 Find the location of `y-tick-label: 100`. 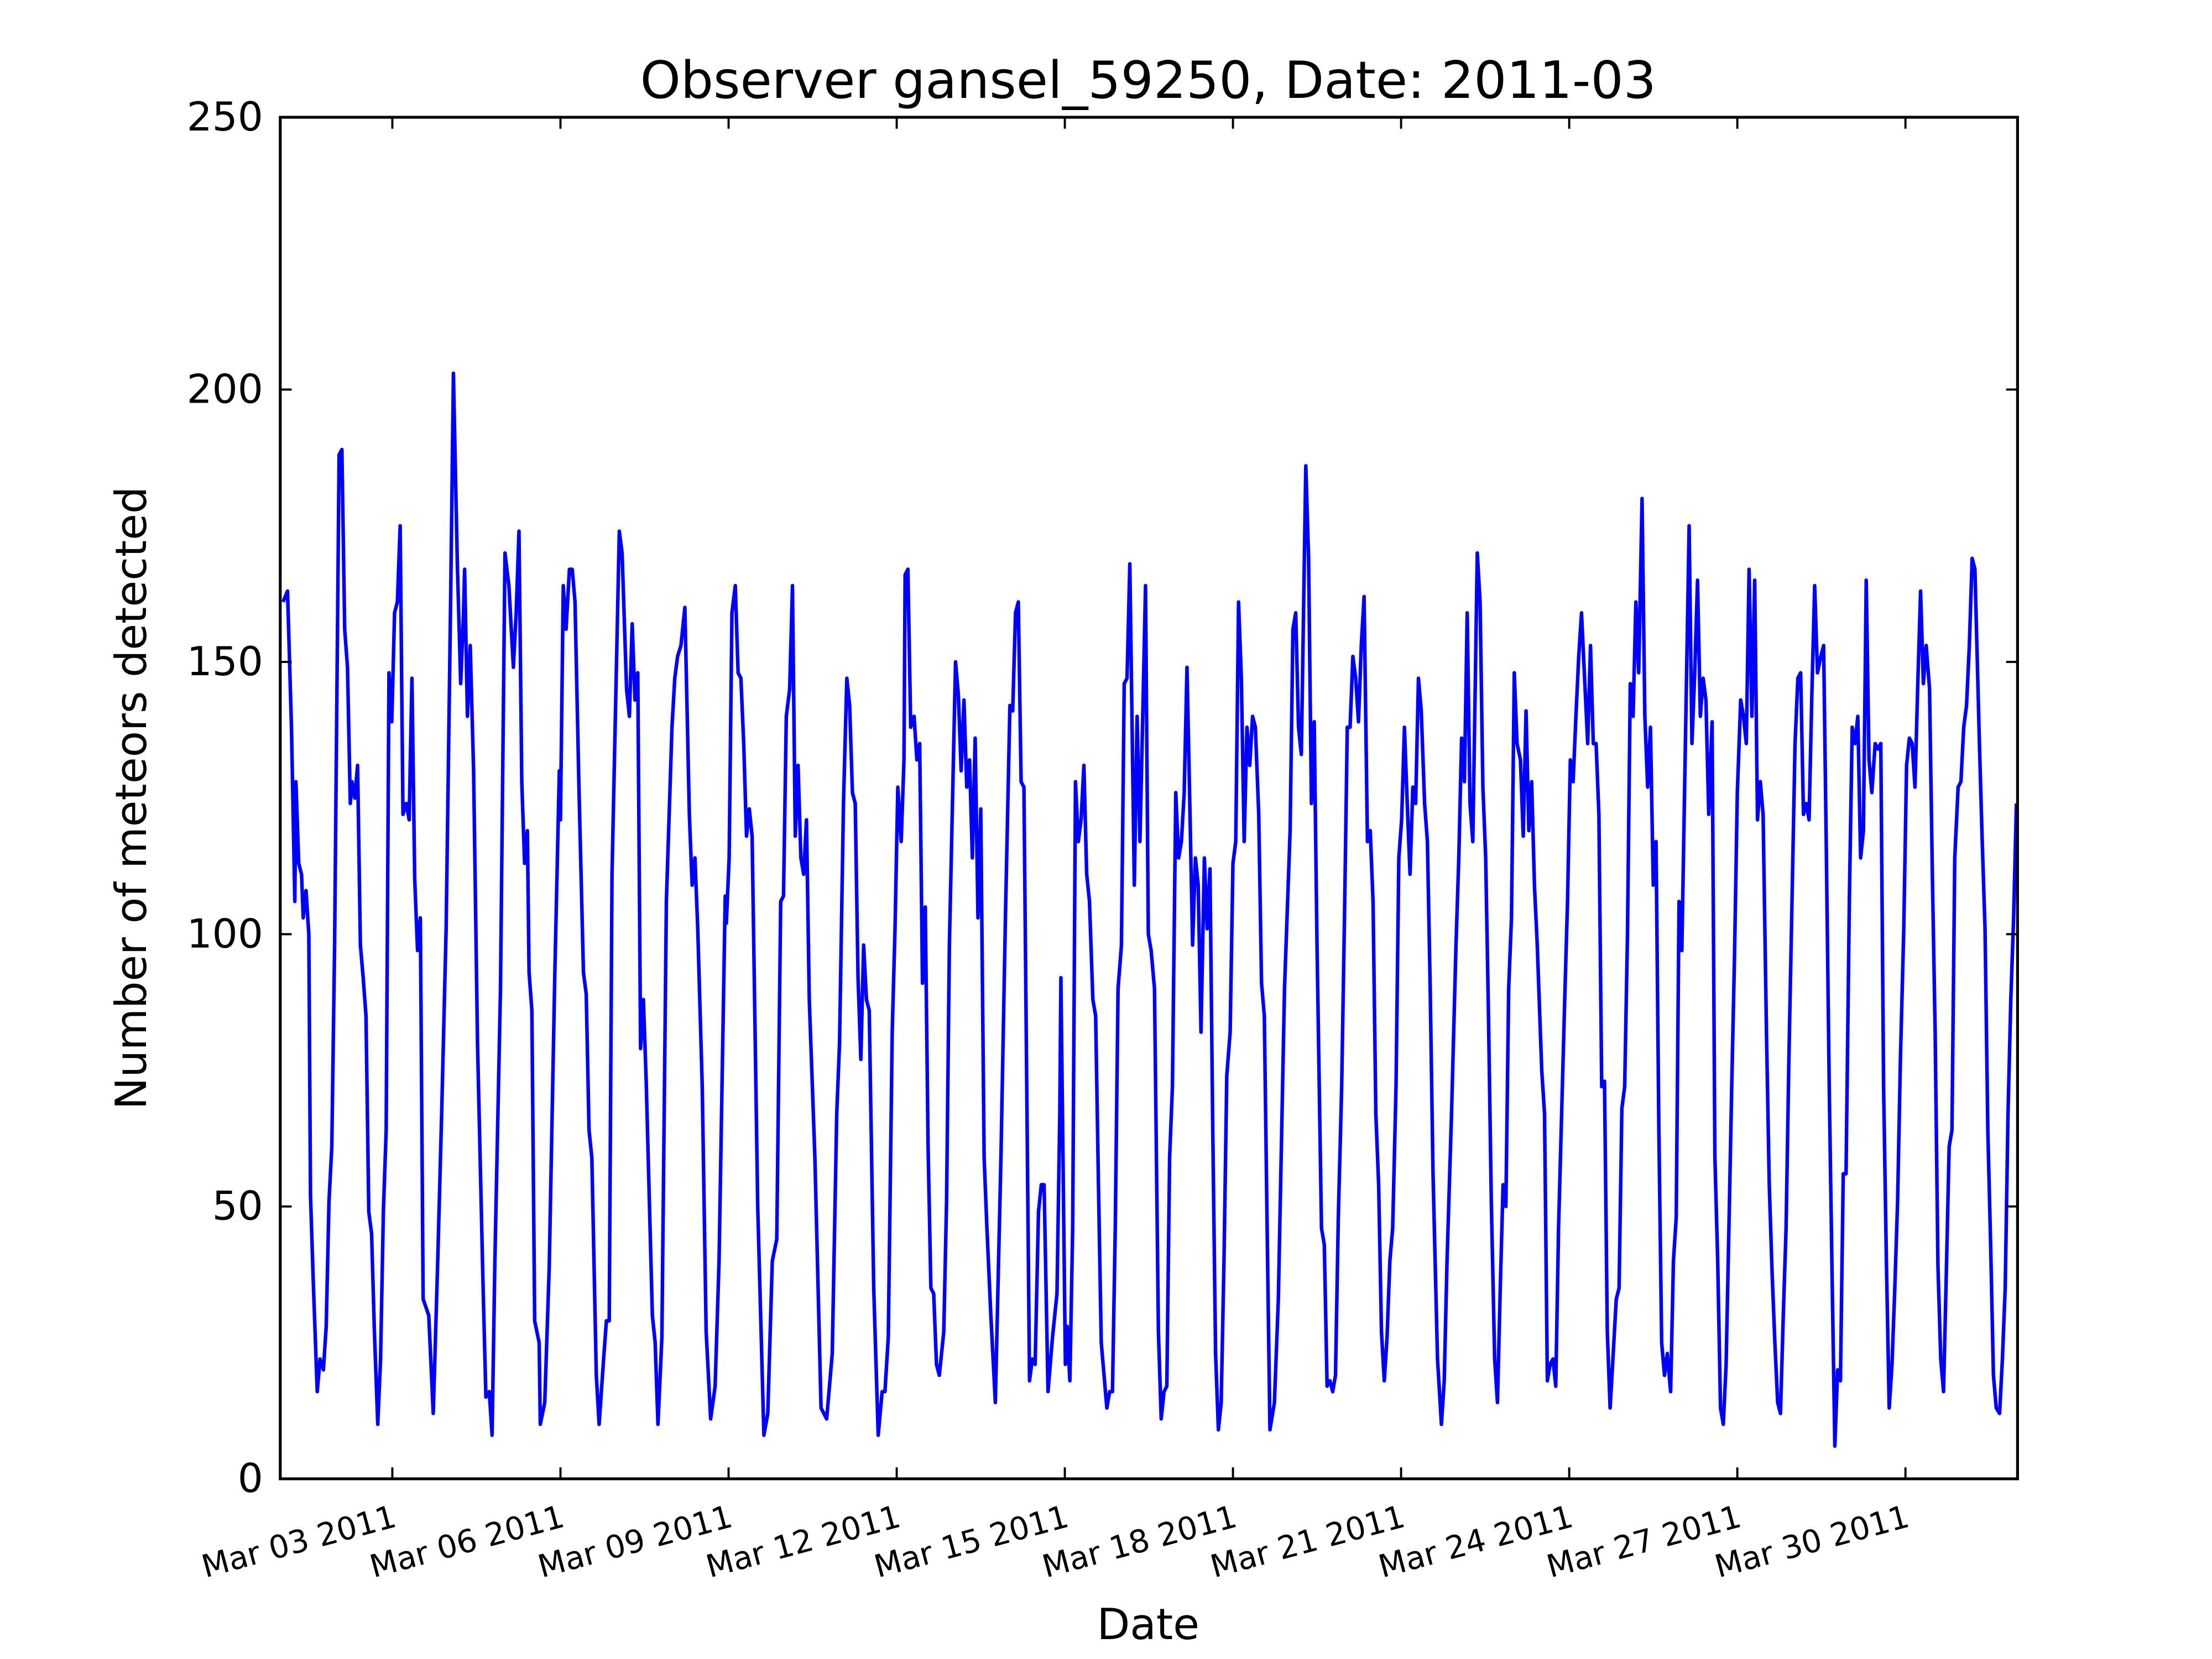

y-tick-label: 100 is located at coordinates (225, 934).